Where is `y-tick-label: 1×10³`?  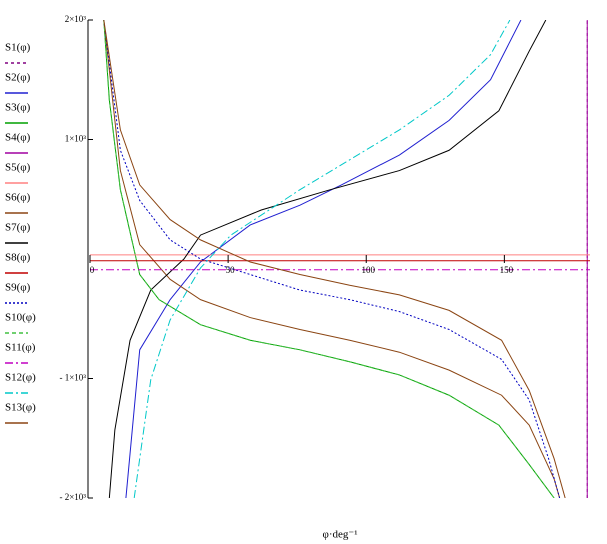 y-tick-label: 1×10³ is located at coordinates (76, 139).